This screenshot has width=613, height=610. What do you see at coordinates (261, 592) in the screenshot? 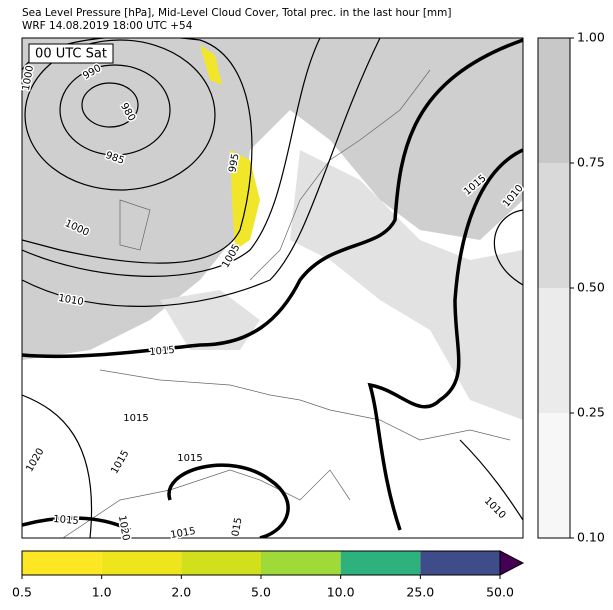
I see `colorbar-tick-label: 5.0` at bounding box center [261, 592].